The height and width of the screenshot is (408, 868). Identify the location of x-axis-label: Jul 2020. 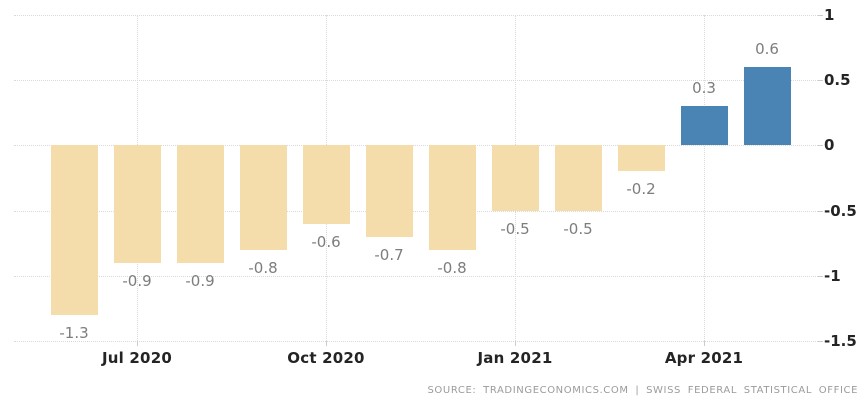
(137, 358).